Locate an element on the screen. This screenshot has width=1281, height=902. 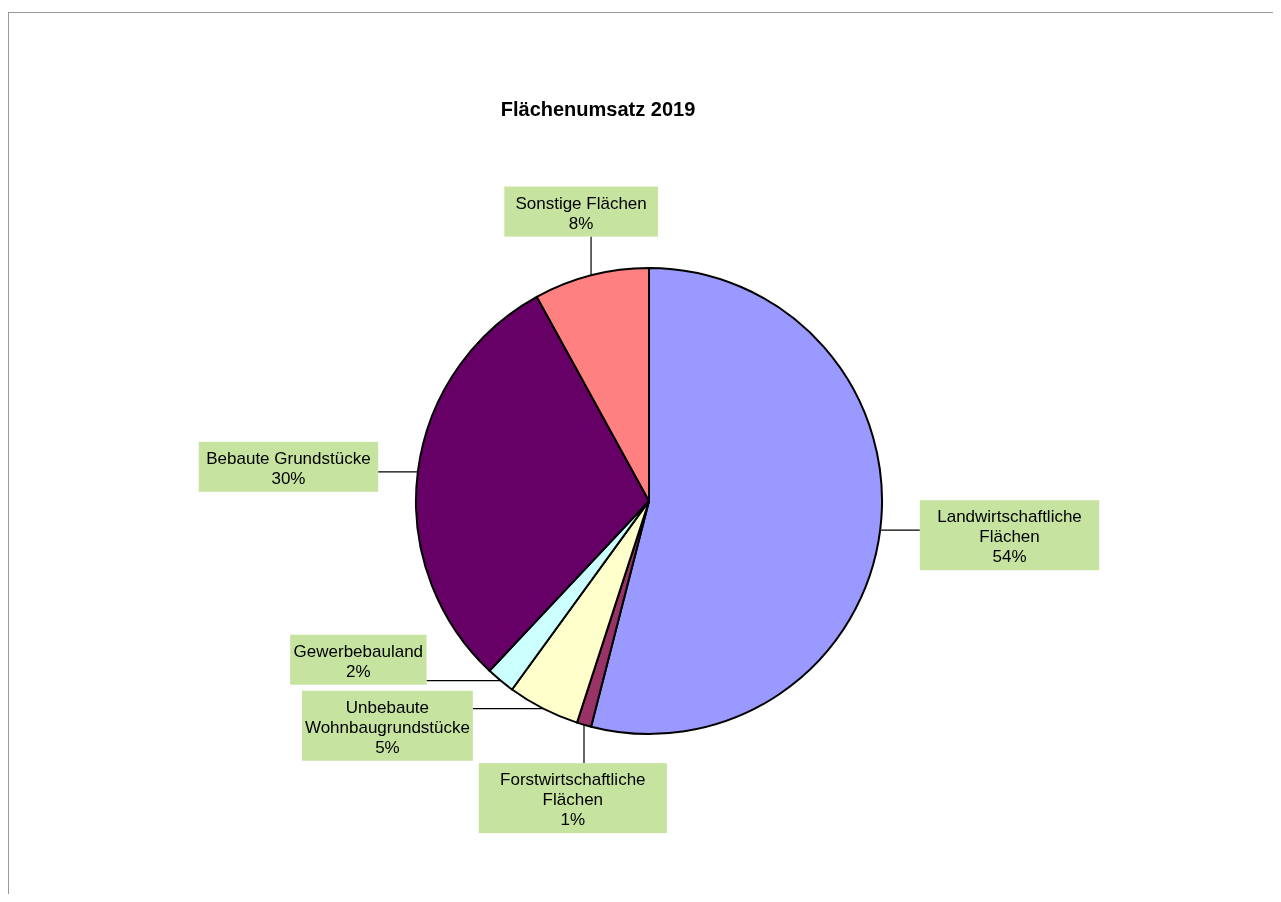
slice-label: Sonstige Flächen is located at coordinates (581, 203).